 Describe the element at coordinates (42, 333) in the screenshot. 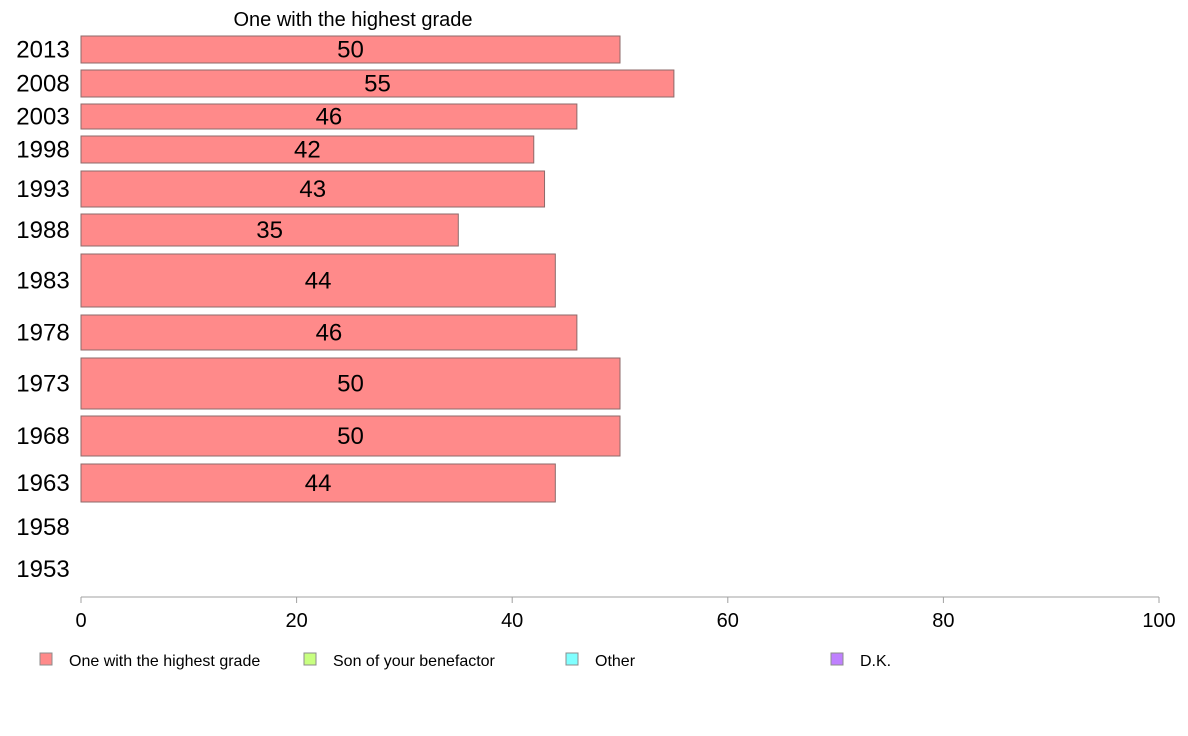

I see `category-label: 1978` at that location.